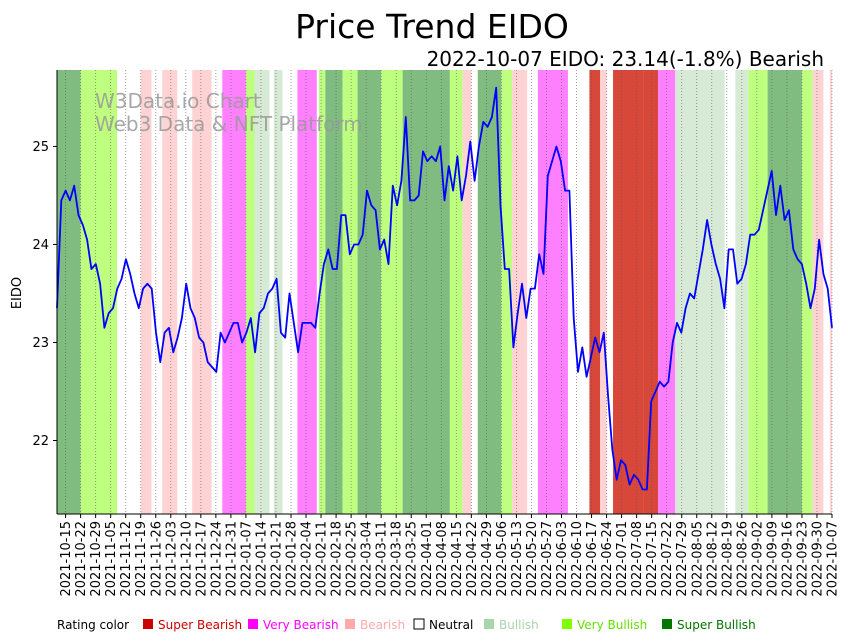 The height and width of the screenshot is (641, 848). What do you see at coordinates (442, 559) in the screenshot?
I see `x-tick-label: 2022-04-08` at bounding box center [442, 559].